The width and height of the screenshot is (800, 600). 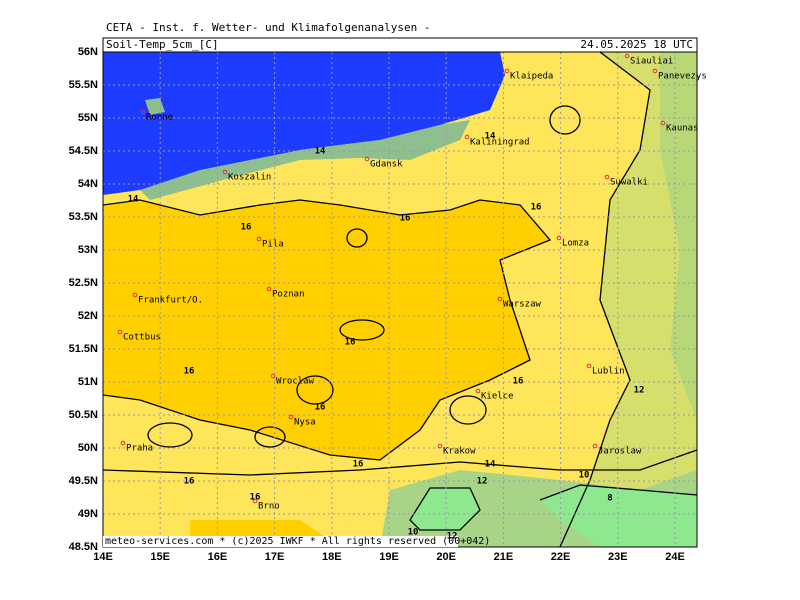 I want to click on city-label: Lublin, so click(x=608, y=372).